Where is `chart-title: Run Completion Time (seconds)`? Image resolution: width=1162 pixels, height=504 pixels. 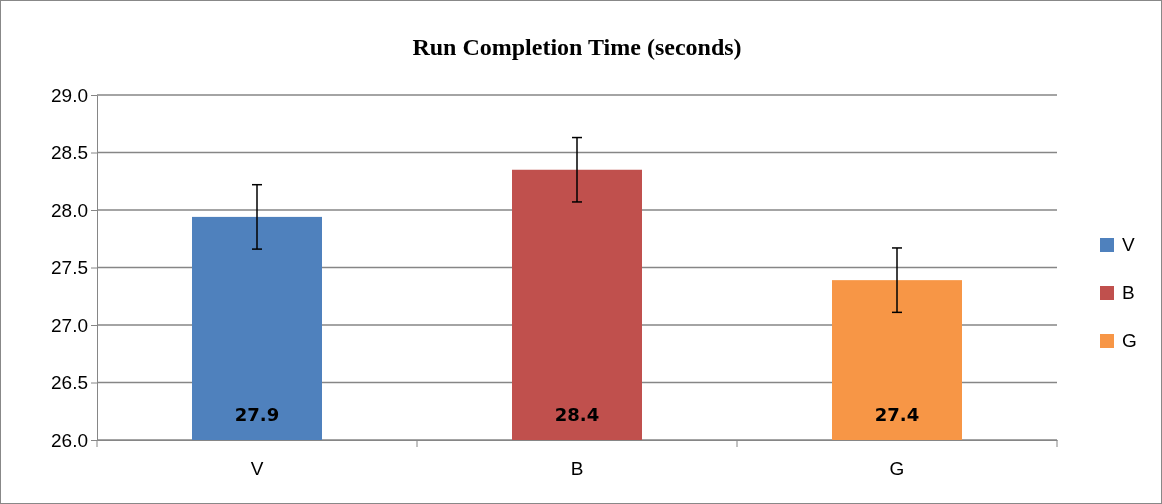 chart-title: Run Completion Time (seconds) is located at coordinates (577, 47).